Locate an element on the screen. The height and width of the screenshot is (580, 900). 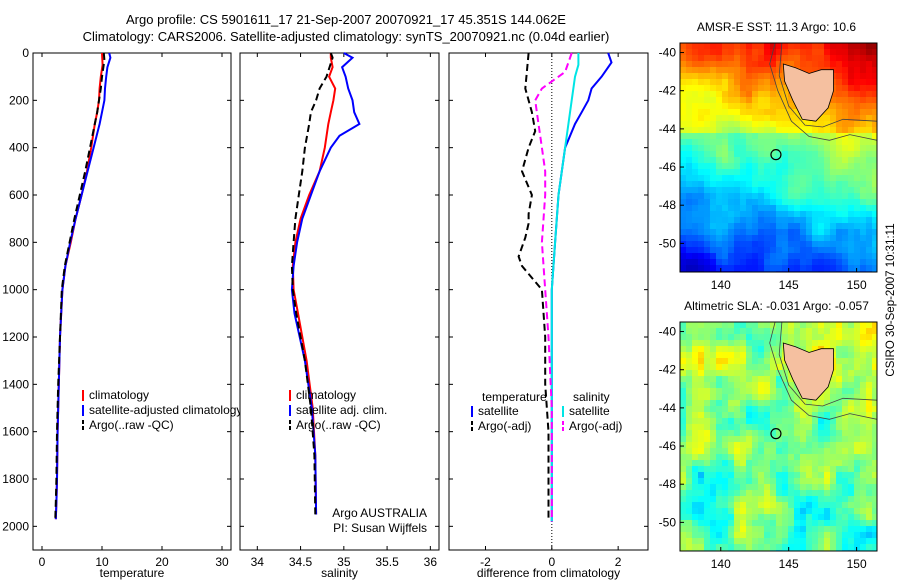
sst-xtick-label: 140 is located at coordinates (721, 285).